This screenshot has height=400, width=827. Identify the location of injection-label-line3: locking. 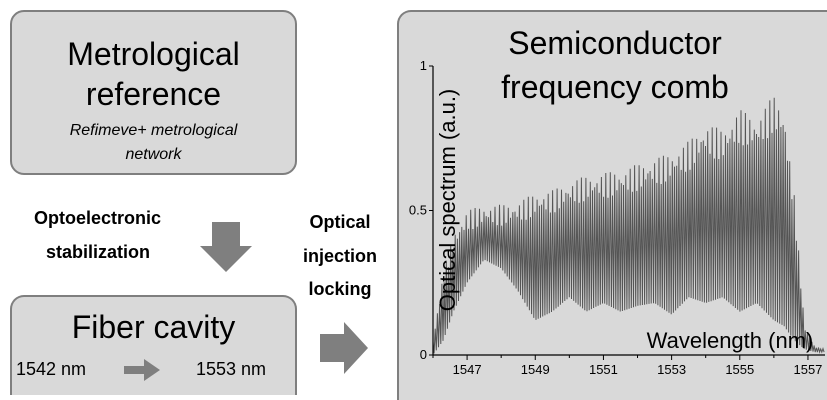
(340, 289).